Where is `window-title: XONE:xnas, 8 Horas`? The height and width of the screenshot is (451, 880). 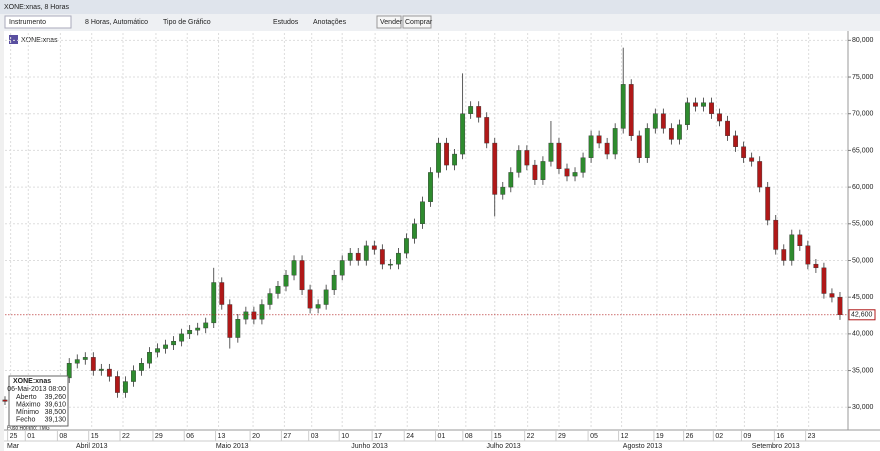 window-title: XONE:xnas, 8 Horas is located at coordinates (36, 7).